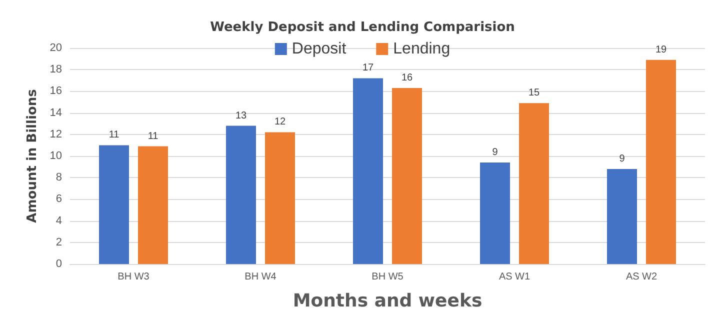 The image size is (725, 324). I want to click on y-tick-label: 14, so click(56, 112).